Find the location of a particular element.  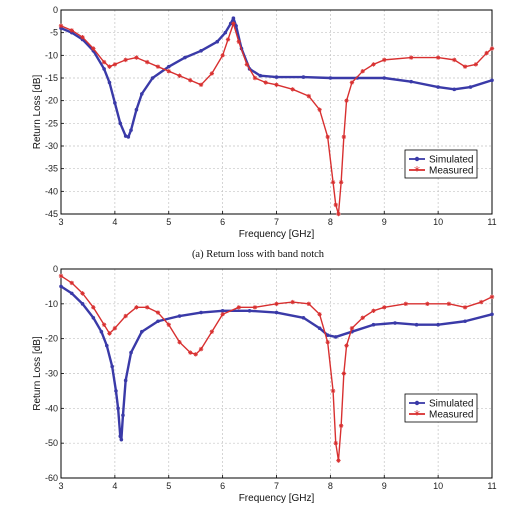

x-tick-label: 10 is located at coordinates (438, 486).